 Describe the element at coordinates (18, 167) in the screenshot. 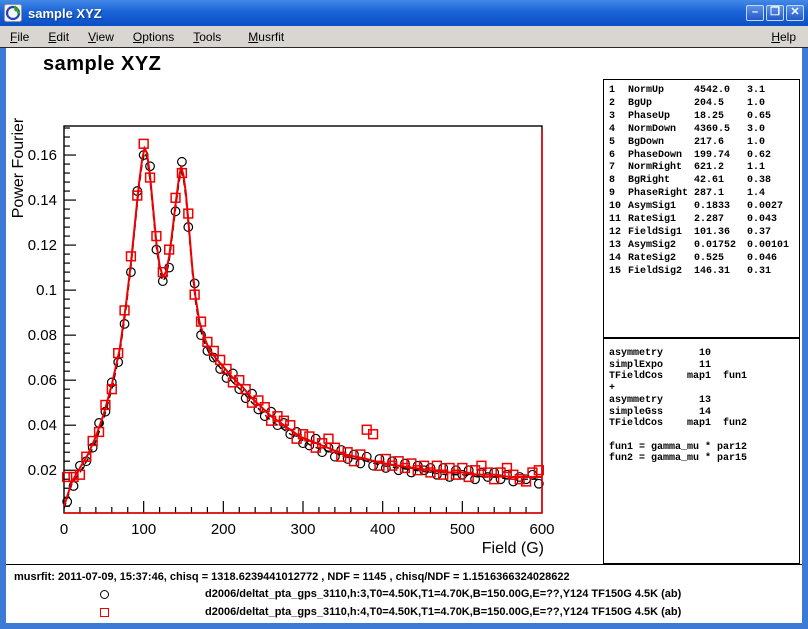

I see `y-axis-title: Power Fourier` at that location.